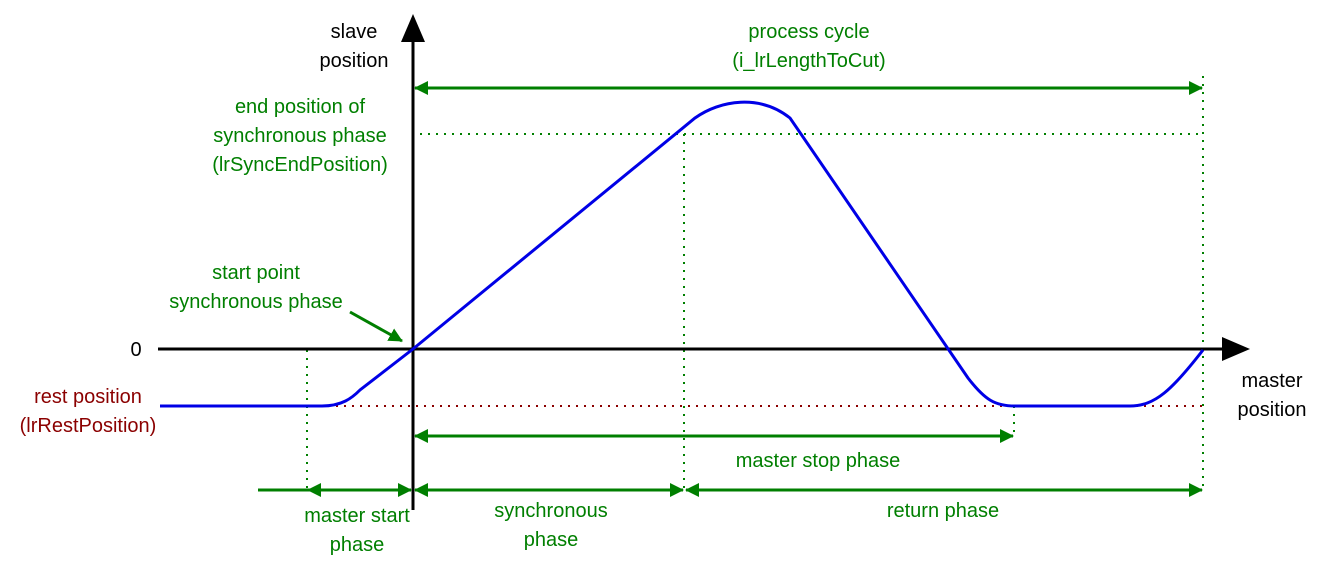  What do you see at coordinates (1272, 410) in the screenshot?
I see `x-axis-label-line2: position` at bounding box center [1272, 410].